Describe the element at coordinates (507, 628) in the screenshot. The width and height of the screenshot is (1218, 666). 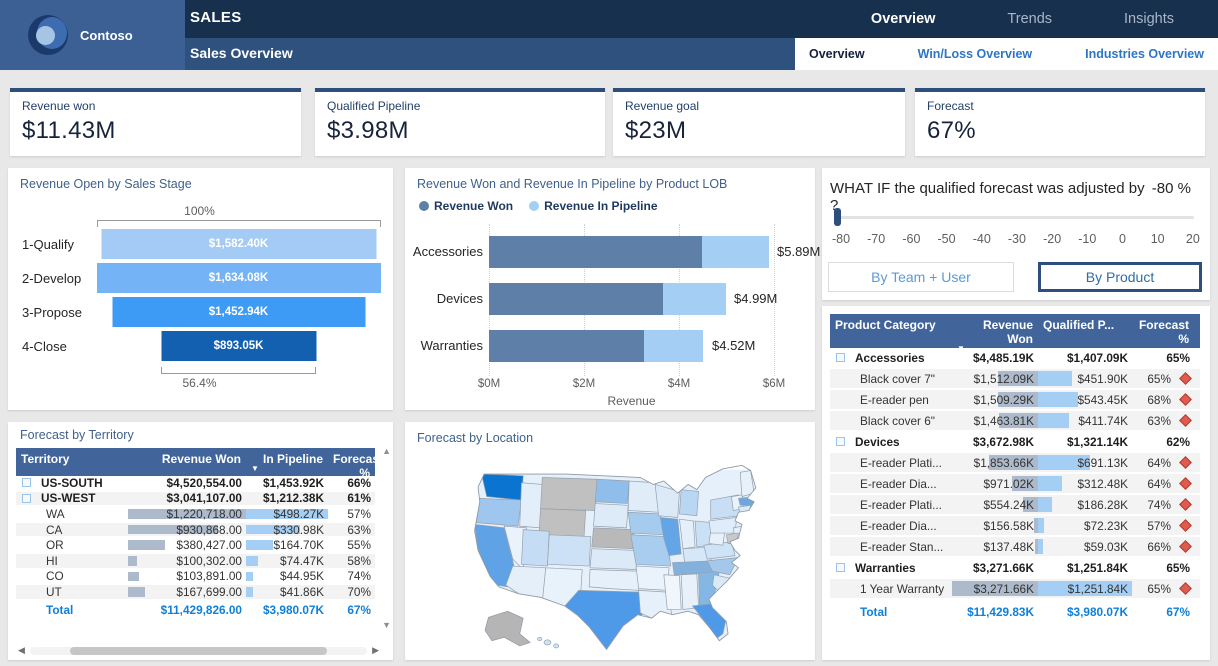
I see `state-ak` at that location.